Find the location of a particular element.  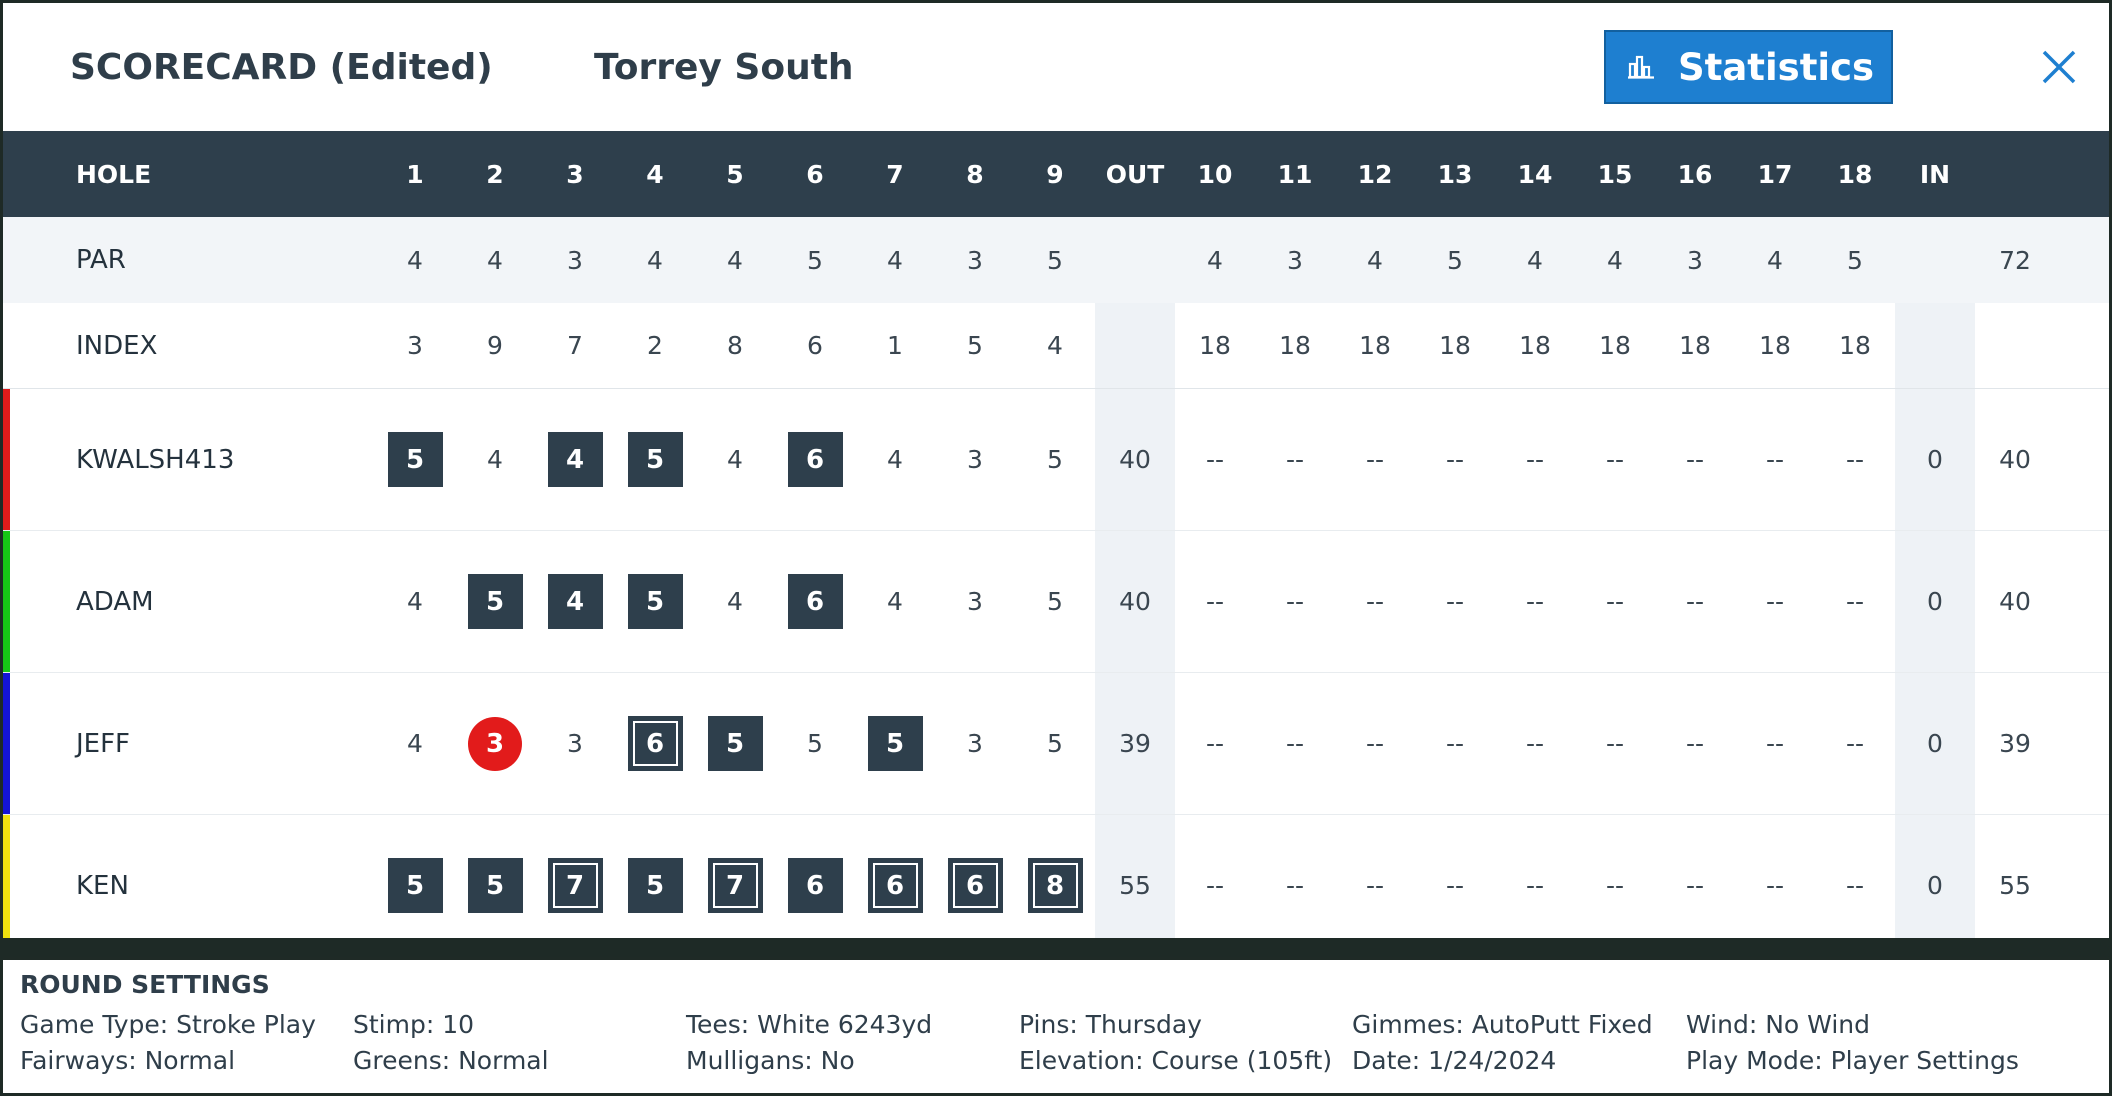

col-hole-11: 11 is located at coordinates (1295, 174).